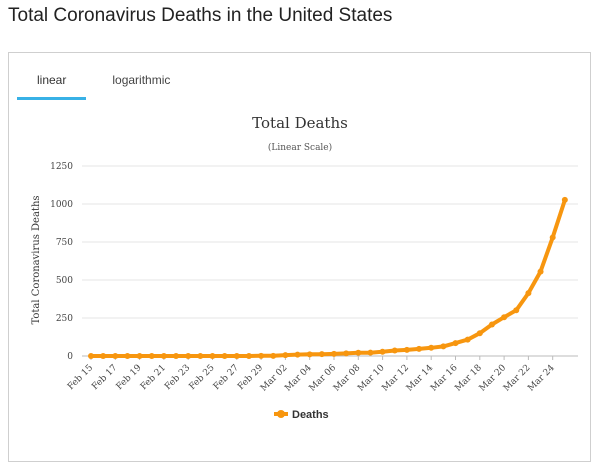  What do you see at coordinates (141, 80) in the screenshot?
I see `tab-logarithmic: logarithmic` at bounding box center [141, 80].